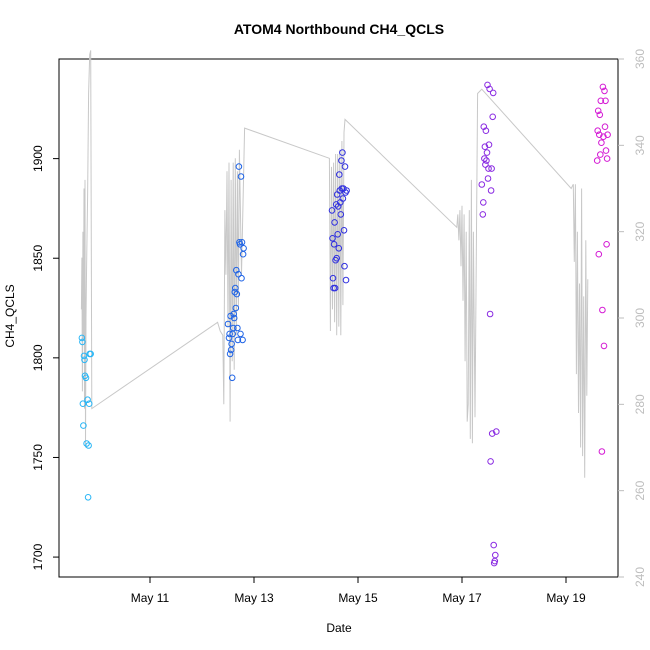 The image size is (650, 650). I want to click on y-axis-label: CH4_QCLS, so click(10, 315).